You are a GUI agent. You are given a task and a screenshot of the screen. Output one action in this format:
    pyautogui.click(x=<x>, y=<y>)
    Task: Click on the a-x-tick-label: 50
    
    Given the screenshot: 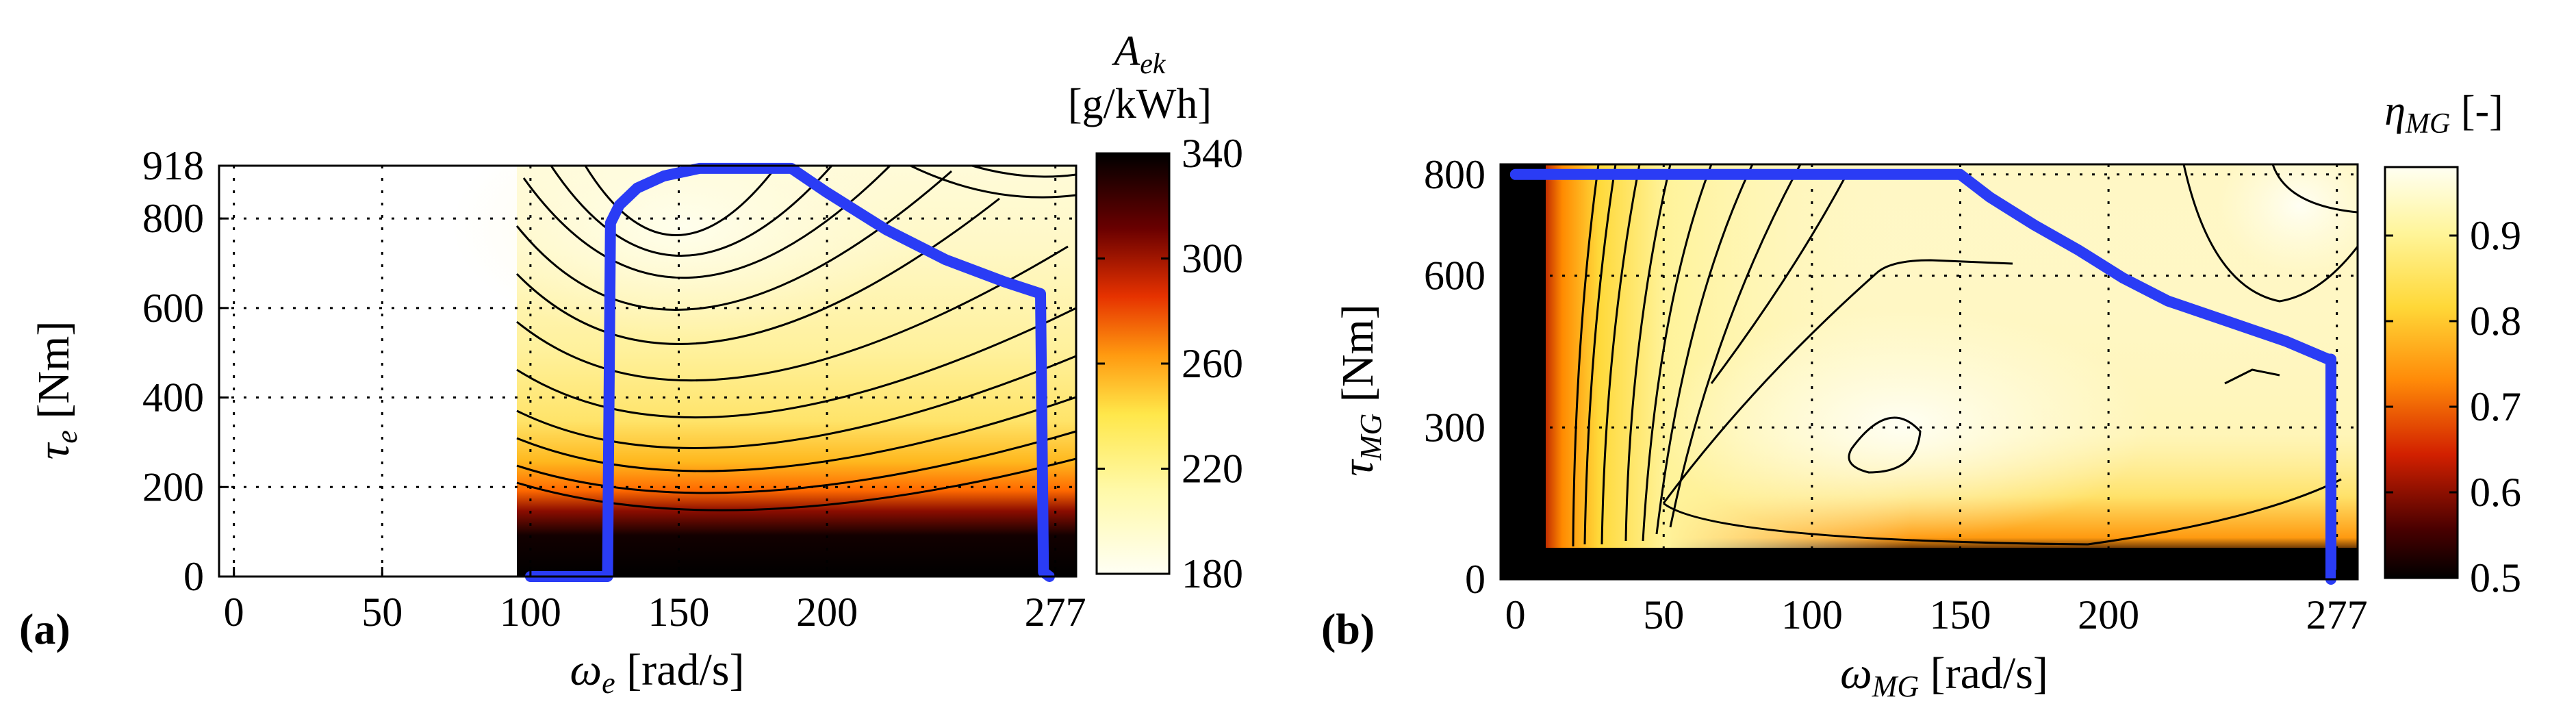 What is the action you would take?
    pyautogui.click(x=382, y=612)
    